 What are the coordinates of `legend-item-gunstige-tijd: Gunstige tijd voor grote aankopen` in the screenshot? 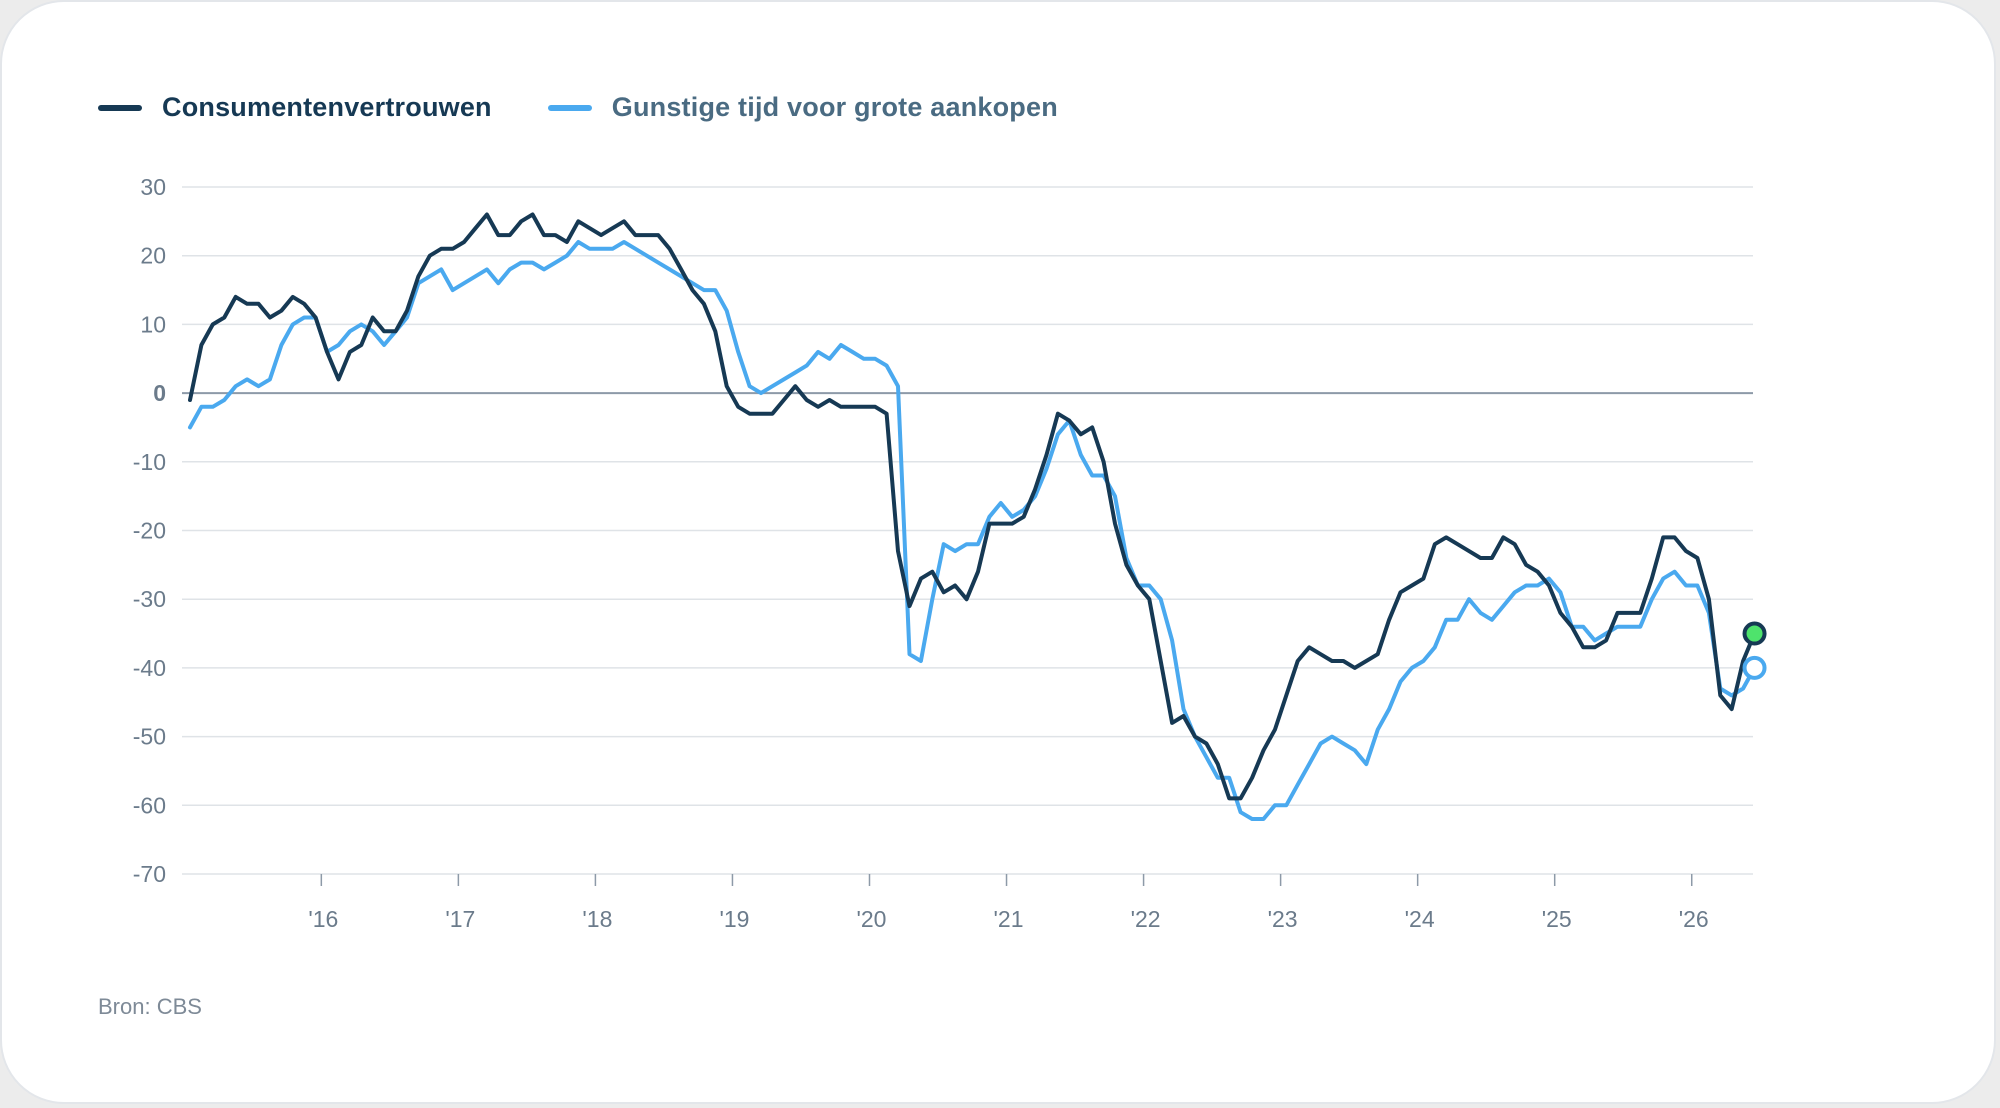 It's located at (802, 107).